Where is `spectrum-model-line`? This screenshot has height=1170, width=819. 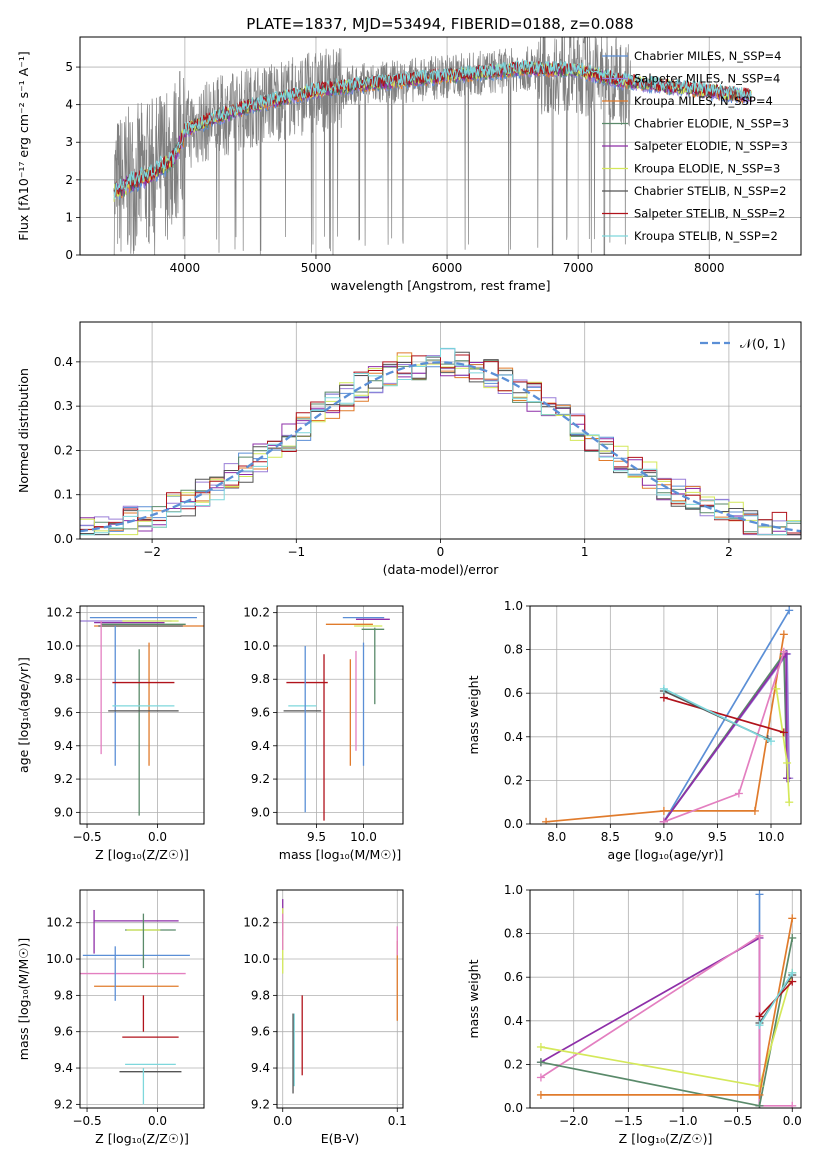
spectrum-model-line is located at coordinates (432, 129).